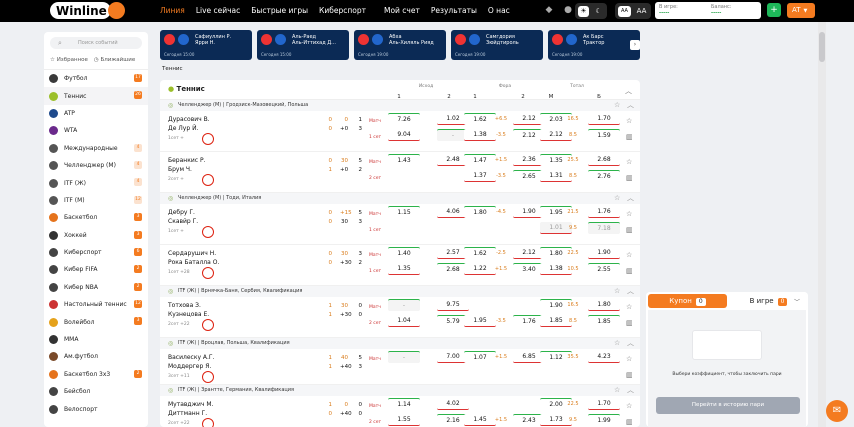 The width and height of the screenshot is (854, 427). What do you see at coordinates (480, 420) in the screenshot?
I see `odd-button: 1.45` at bounding box center [480, 420].